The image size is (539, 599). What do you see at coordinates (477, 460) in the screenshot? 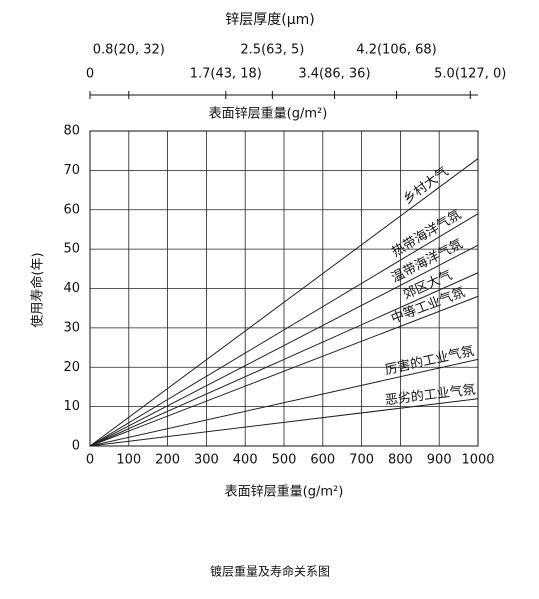
I see `x-tick-label: 1000` at bounding box center [477, 460].